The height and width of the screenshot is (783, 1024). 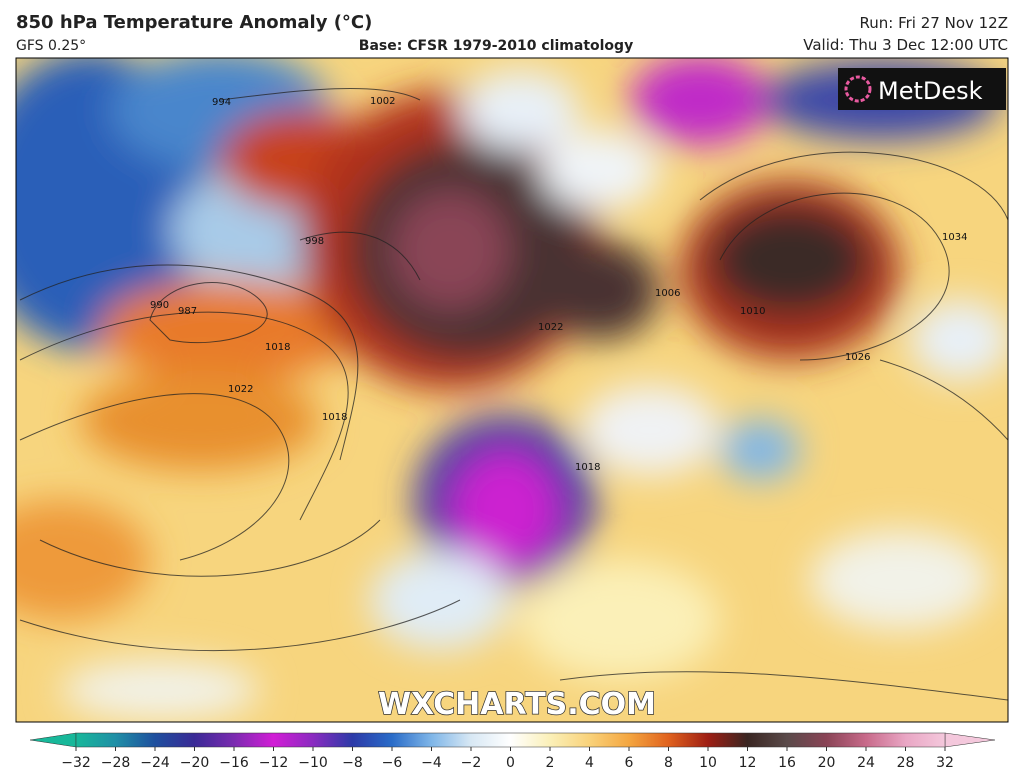 What do you see at coordinates (945, 763) in the screenshot?
I see `colorbar-tick-label: 32` at bounding box center [945, 763].